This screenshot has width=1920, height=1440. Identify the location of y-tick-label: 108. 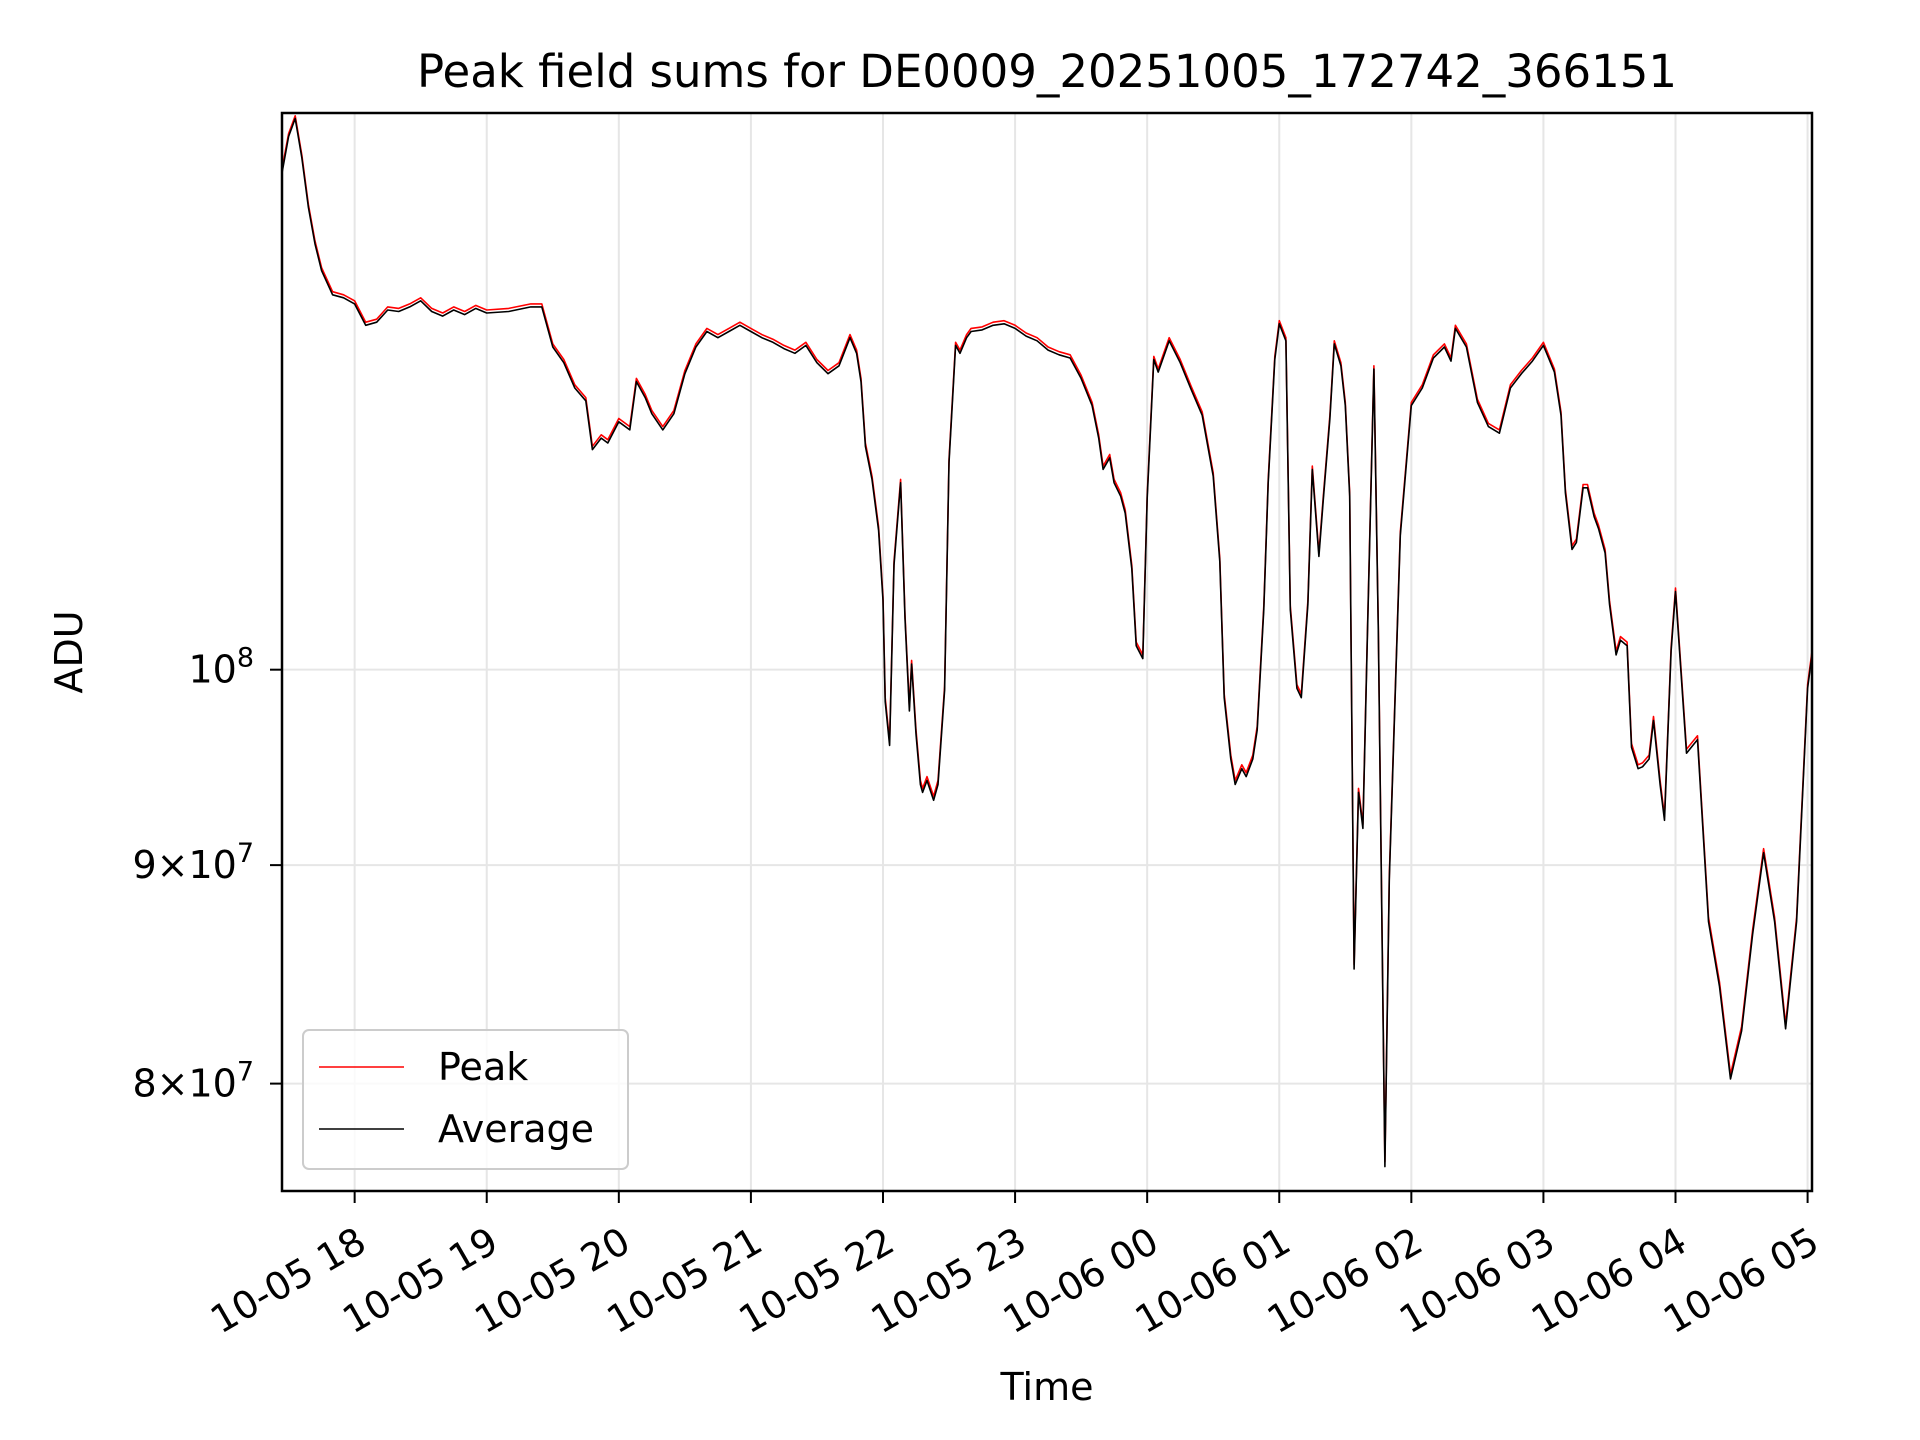
(221, 667).